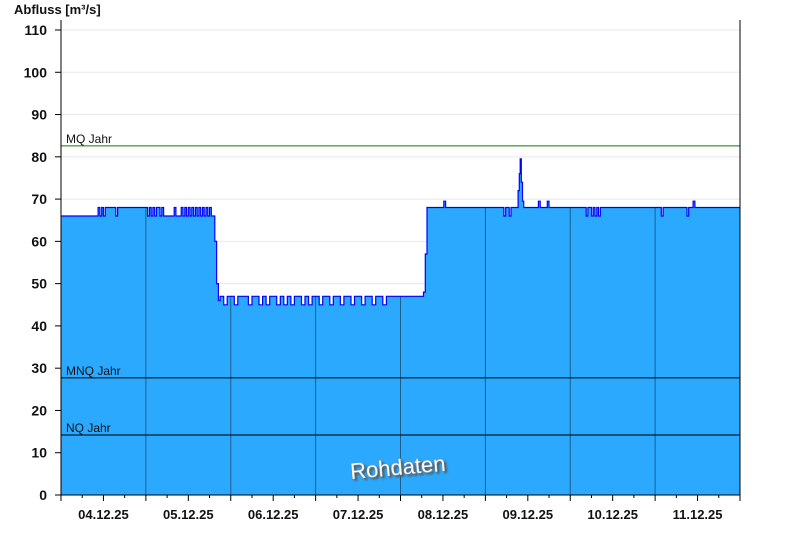 This screenshot has height=550, width=800. I want to click on x-tick-label: 09.12.25, so click(528, 514).